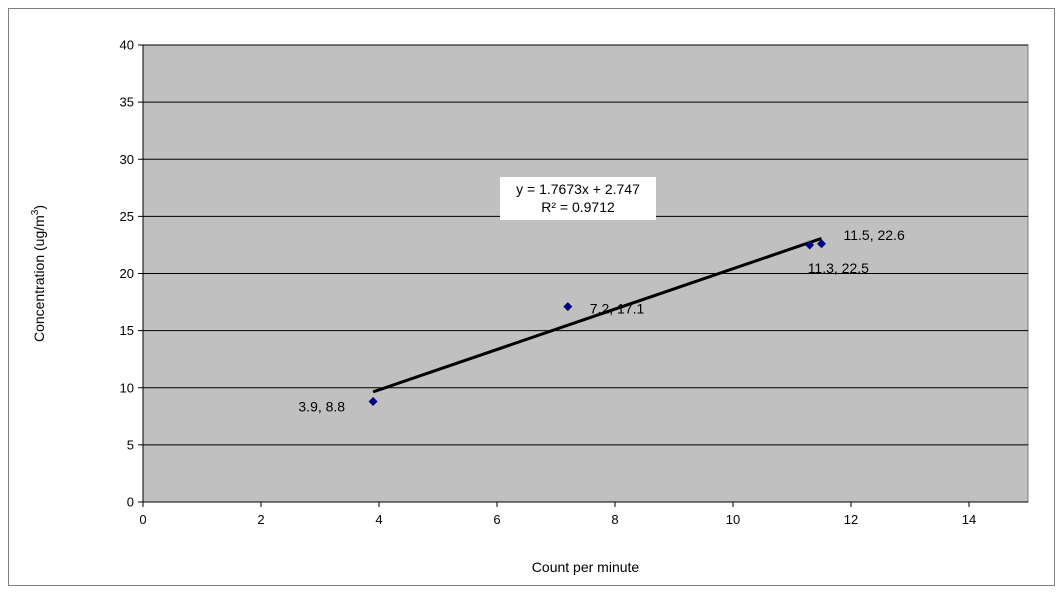 The image size is (1062, 593). Describe the element at coordinates (874, 235) in the screenshot. I see `data-label-4: 11.5, 22.6` at that location.